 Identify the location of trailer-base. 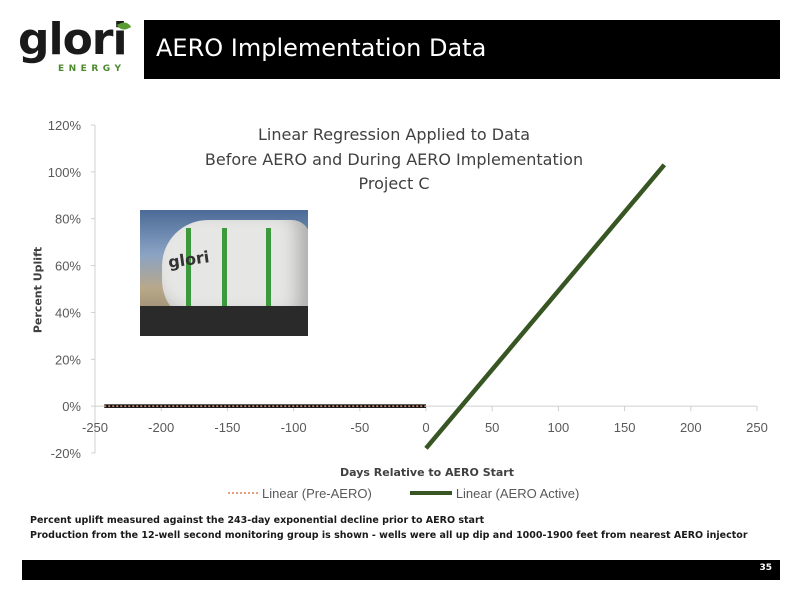
(224, 321).